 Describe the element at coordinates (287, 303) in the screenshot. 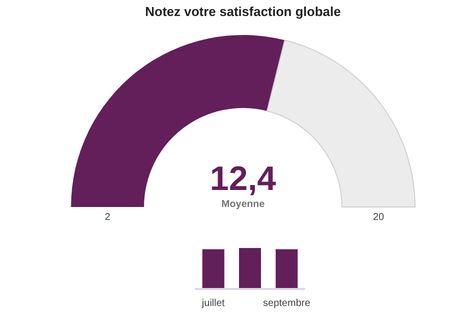

I see `x-tick-label: septembre` at that location.